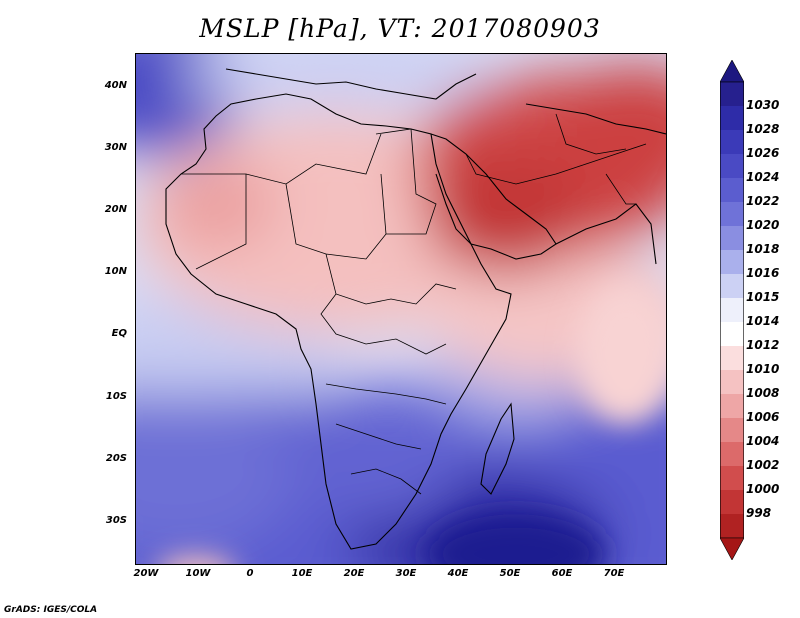 Image resolution: width=800 pixels, height=618 pixels. What do you see at coordinates (763, 105) in the screenshot?
I see `colorbar-label: 1030` at bounding box center [763, 105].